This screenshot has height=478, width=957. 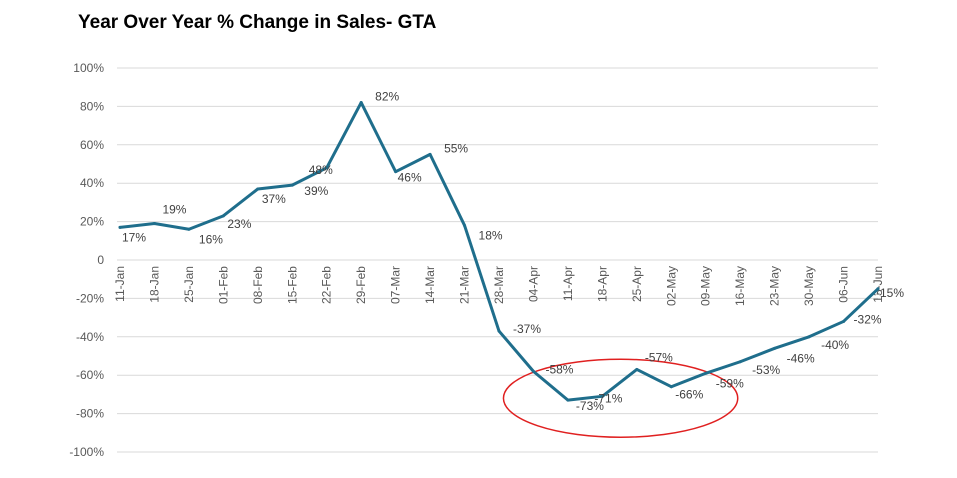 What do you see at coordinates (258, 285) in the screenshot?
I see `x-tick-label: 08-Feb` at bounding box center [258, 285].